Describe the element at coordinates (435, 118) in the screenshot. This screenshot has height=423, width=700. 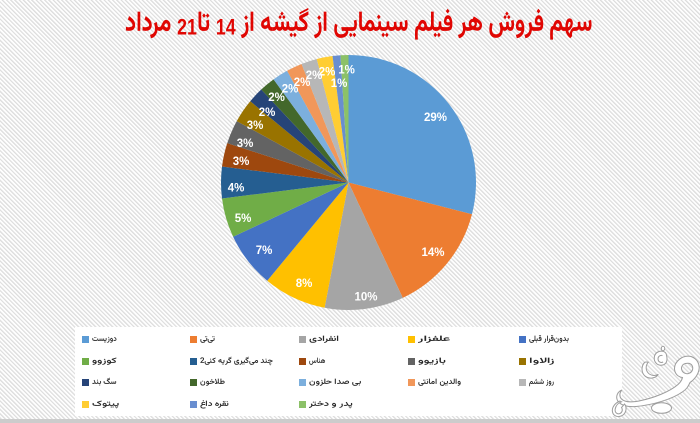
I see `svg-text: 29%` at that location.